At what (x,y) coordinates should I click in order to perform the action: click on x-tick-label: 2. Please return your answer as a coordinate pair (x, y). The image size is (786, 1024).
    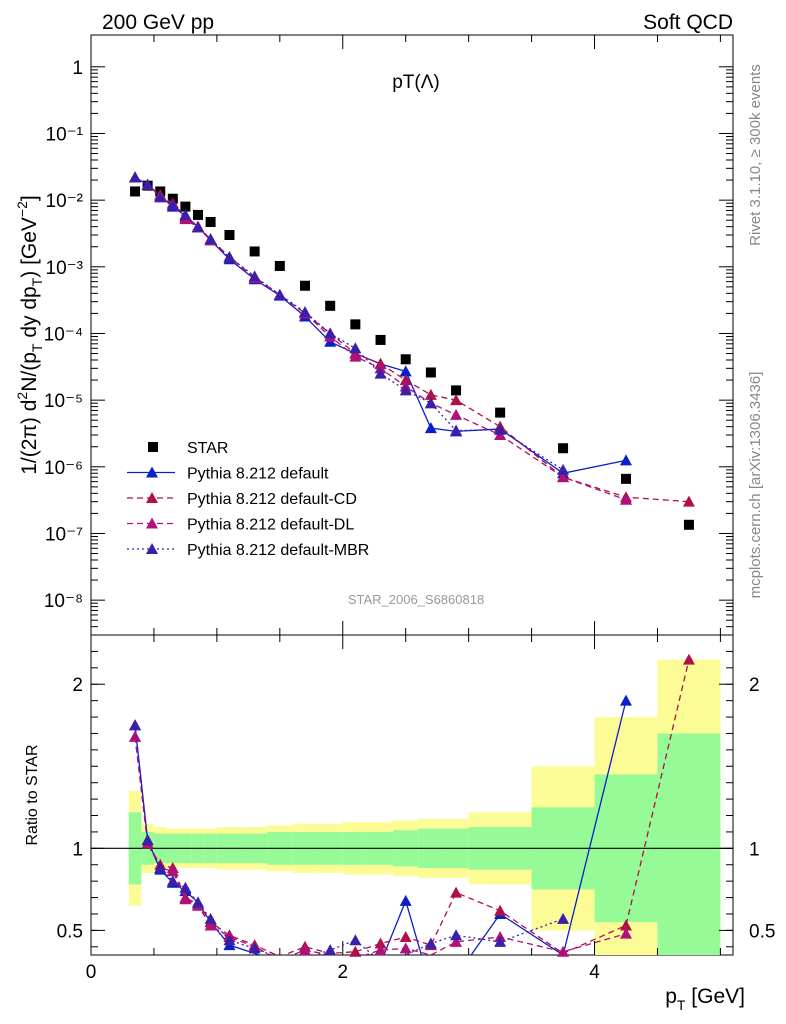
    Looking at the image, I should click on (342, 972).